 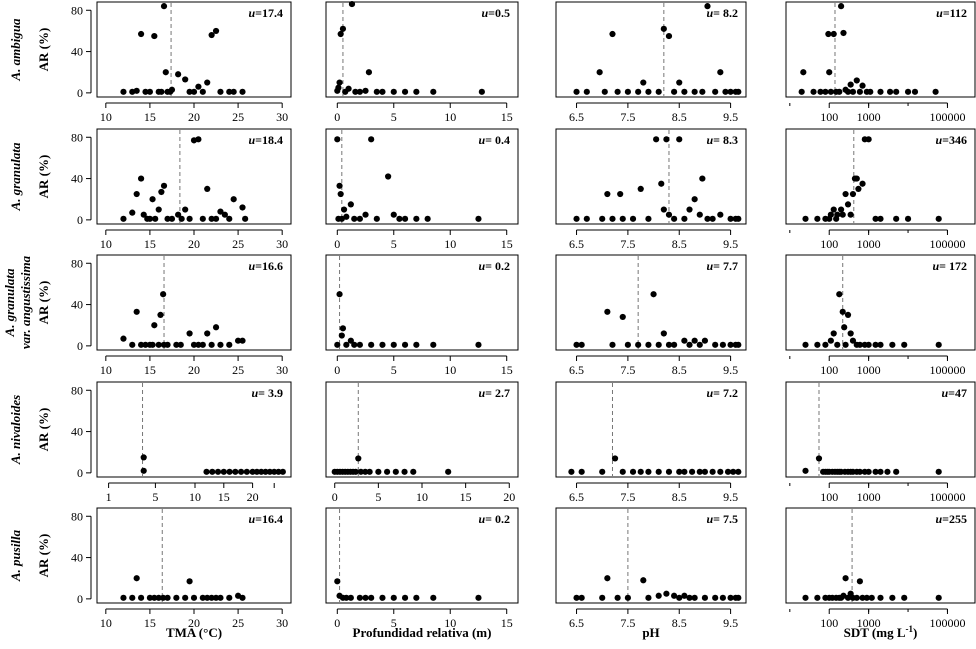 What do you see at coordinates (730, 623) in the screenshot?
I see `x-tick-label: 9.5` at bounding box center [730, 623].